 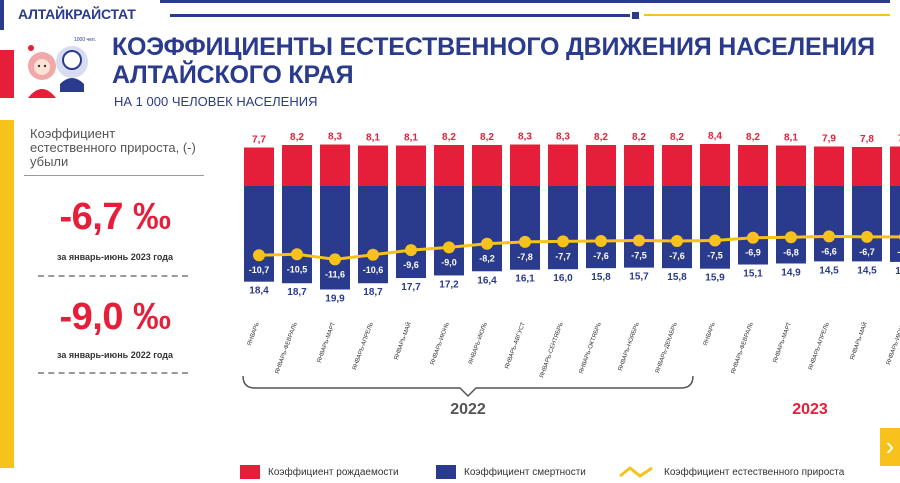 I want to click on year-label: 2022, so click(x=468, y=409).